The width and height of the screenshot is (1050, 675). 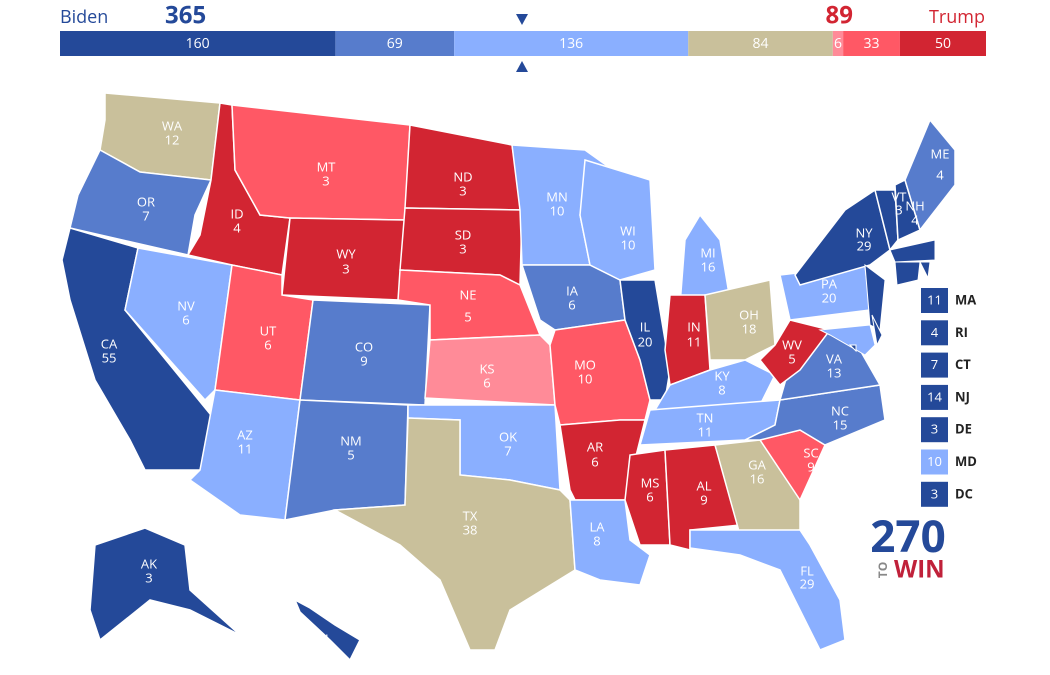 What do you see at coordinates (963, 429) in the screenshot?
I see `state-abbr: DE` at bounding box center [963, 429].